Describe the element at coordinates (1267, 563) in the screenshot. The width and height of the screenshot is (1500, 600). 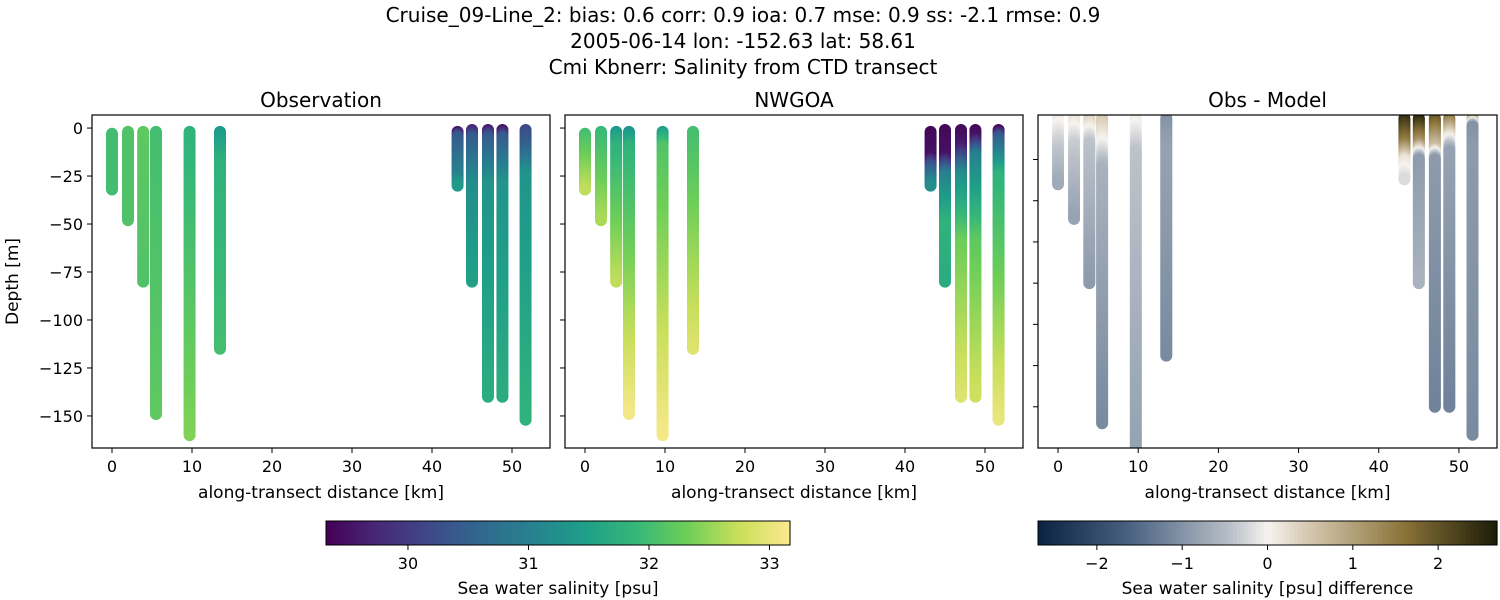
I see `colorbar-tick-label: 0` at that location.